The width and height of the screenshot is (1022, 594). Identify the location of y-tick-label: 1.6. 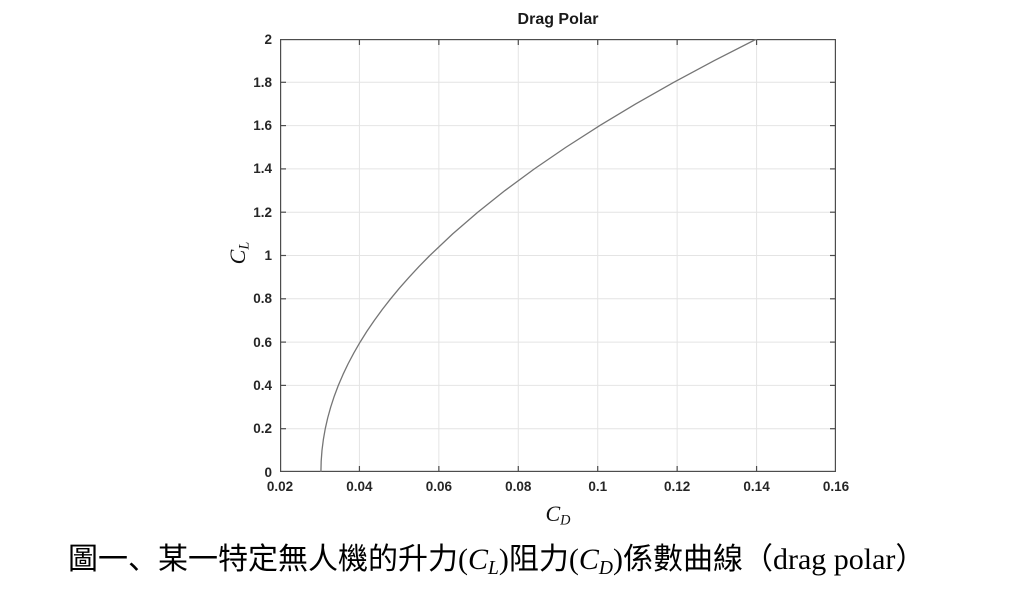
(262, 126).